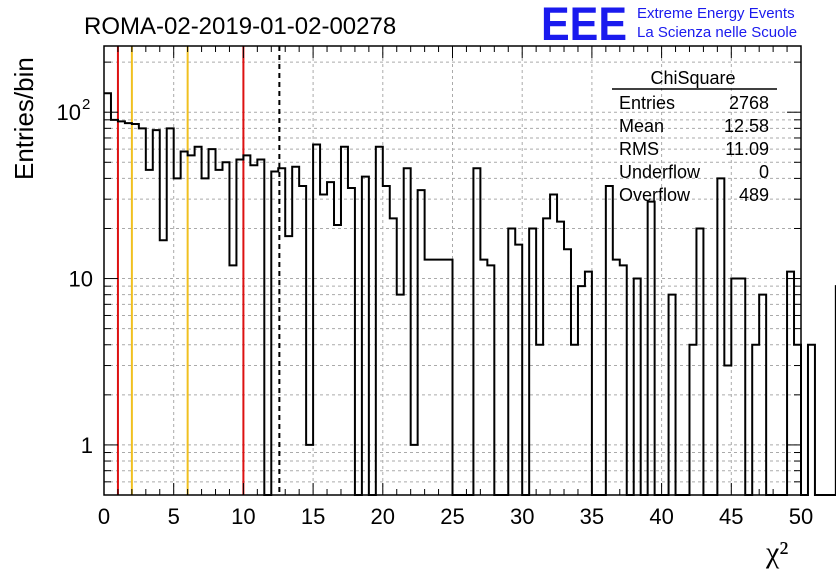 This screenshot has width=836, height=572. What do you see at coordinates (692, 78) in the screenshot?
I see `stats-box-title: ChiSquare` at bounding box center [692, 78].